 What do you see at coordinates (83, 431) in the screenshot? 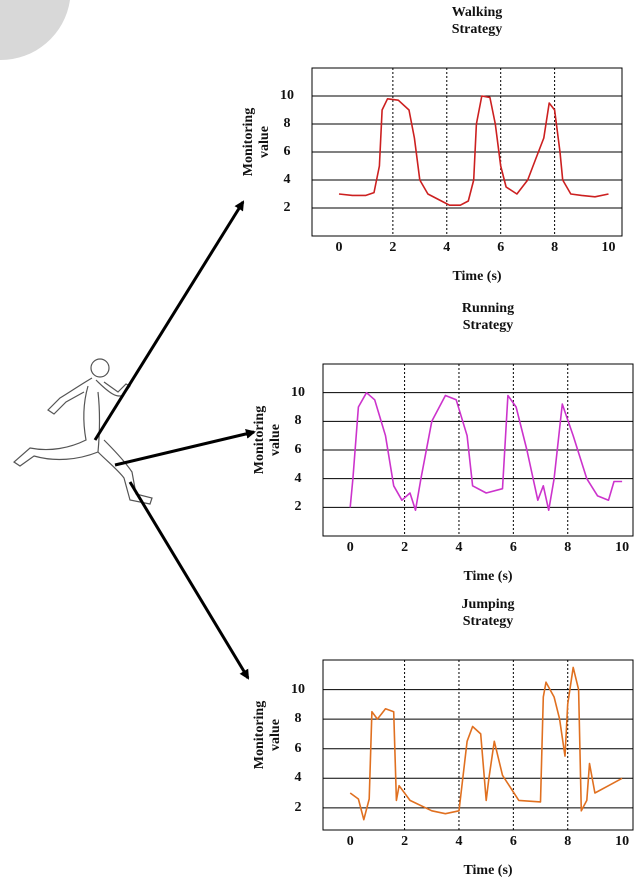
I see `runner` at bounding box center [83, 431].